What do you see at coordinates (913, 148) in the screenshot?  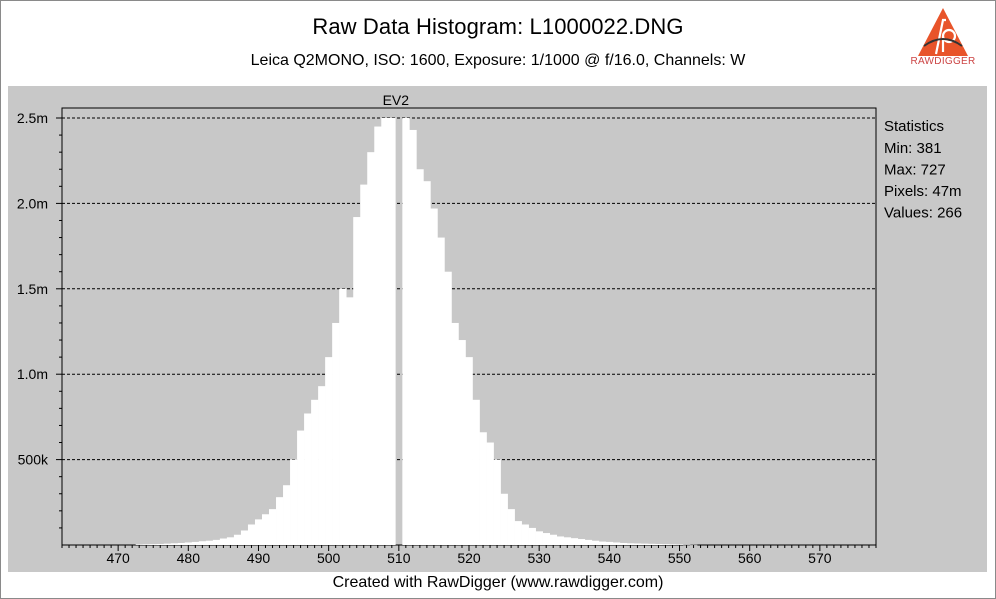 I see `statistics-line: Min: 381` at bounding box center [913, 148].